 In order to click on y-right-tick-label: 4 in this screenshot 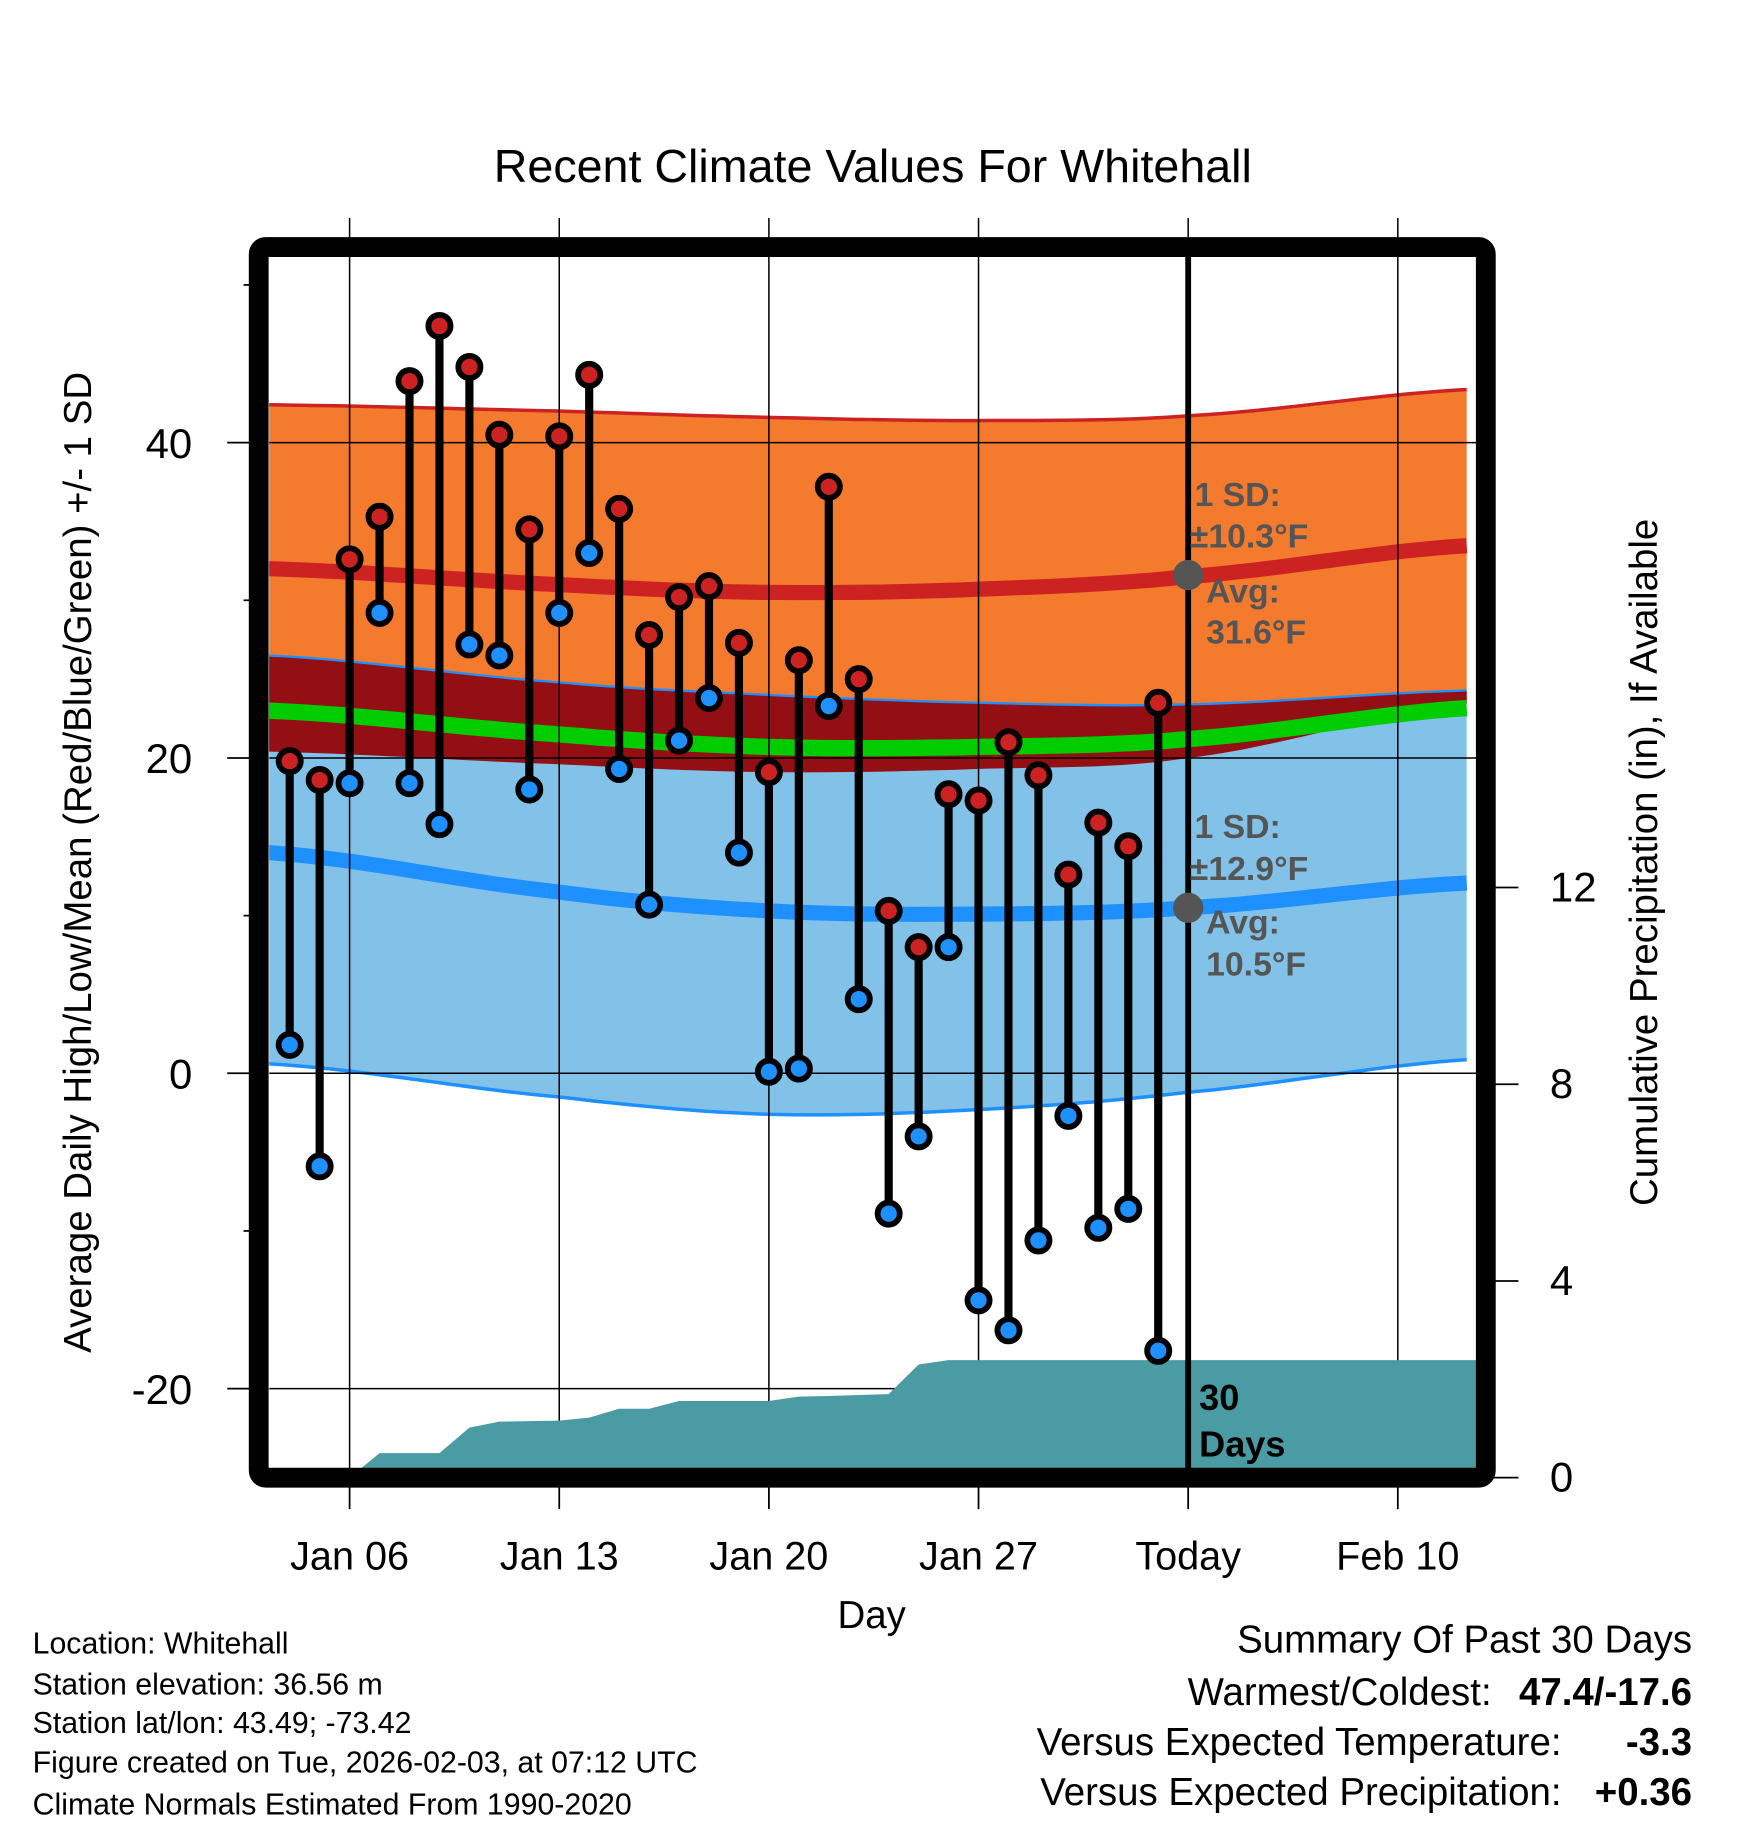, I will do `click(1561, 1280)`.